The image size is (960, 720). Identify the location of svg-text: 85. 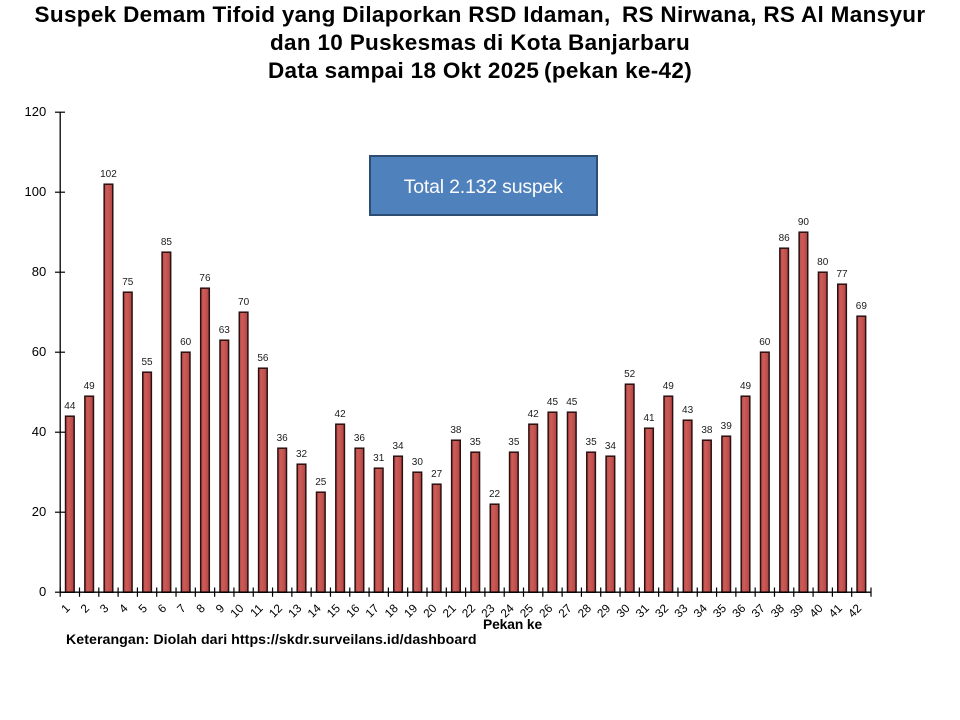
(167, 242).